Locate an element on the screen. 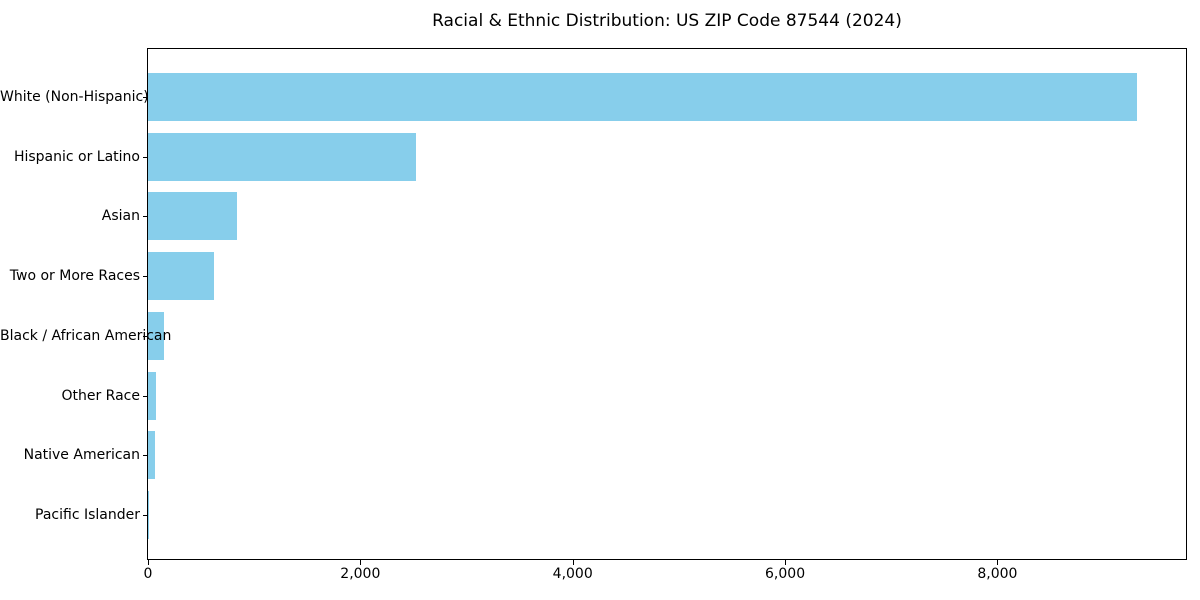 The width and height of the screenshot is (1200, 600). bar-two-or-more-races is located at coordinates (181, 276).